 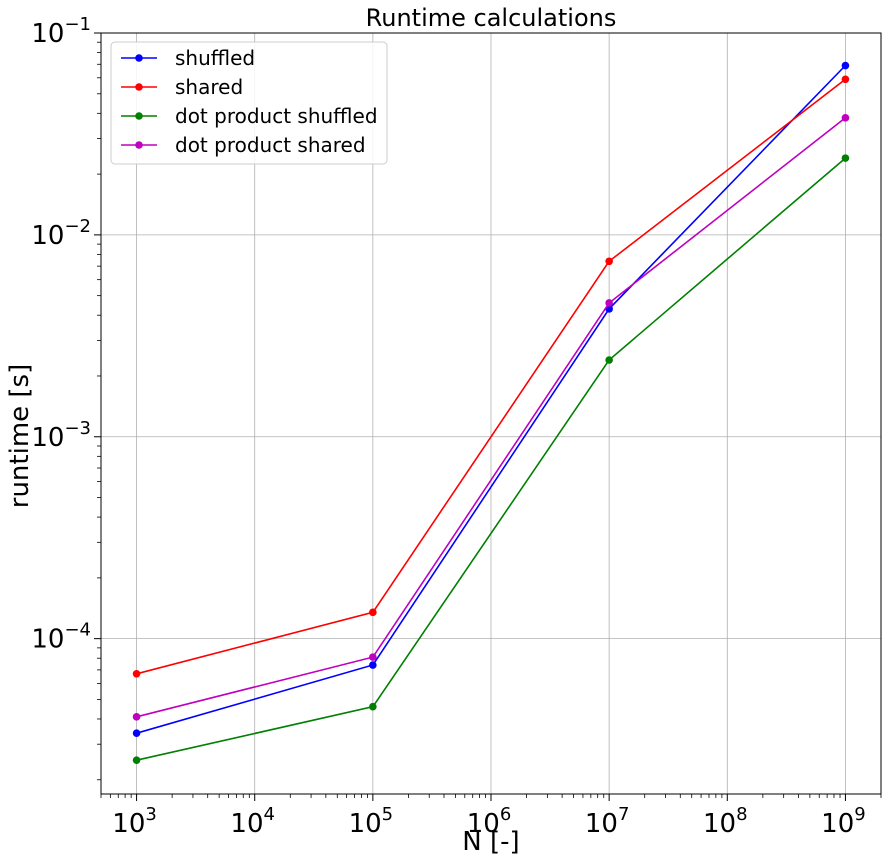 What do you see at coordinates (491, 18) in the screenshot?
I see `chart-title: Runtime calculations` at bounding box center [491, 18].